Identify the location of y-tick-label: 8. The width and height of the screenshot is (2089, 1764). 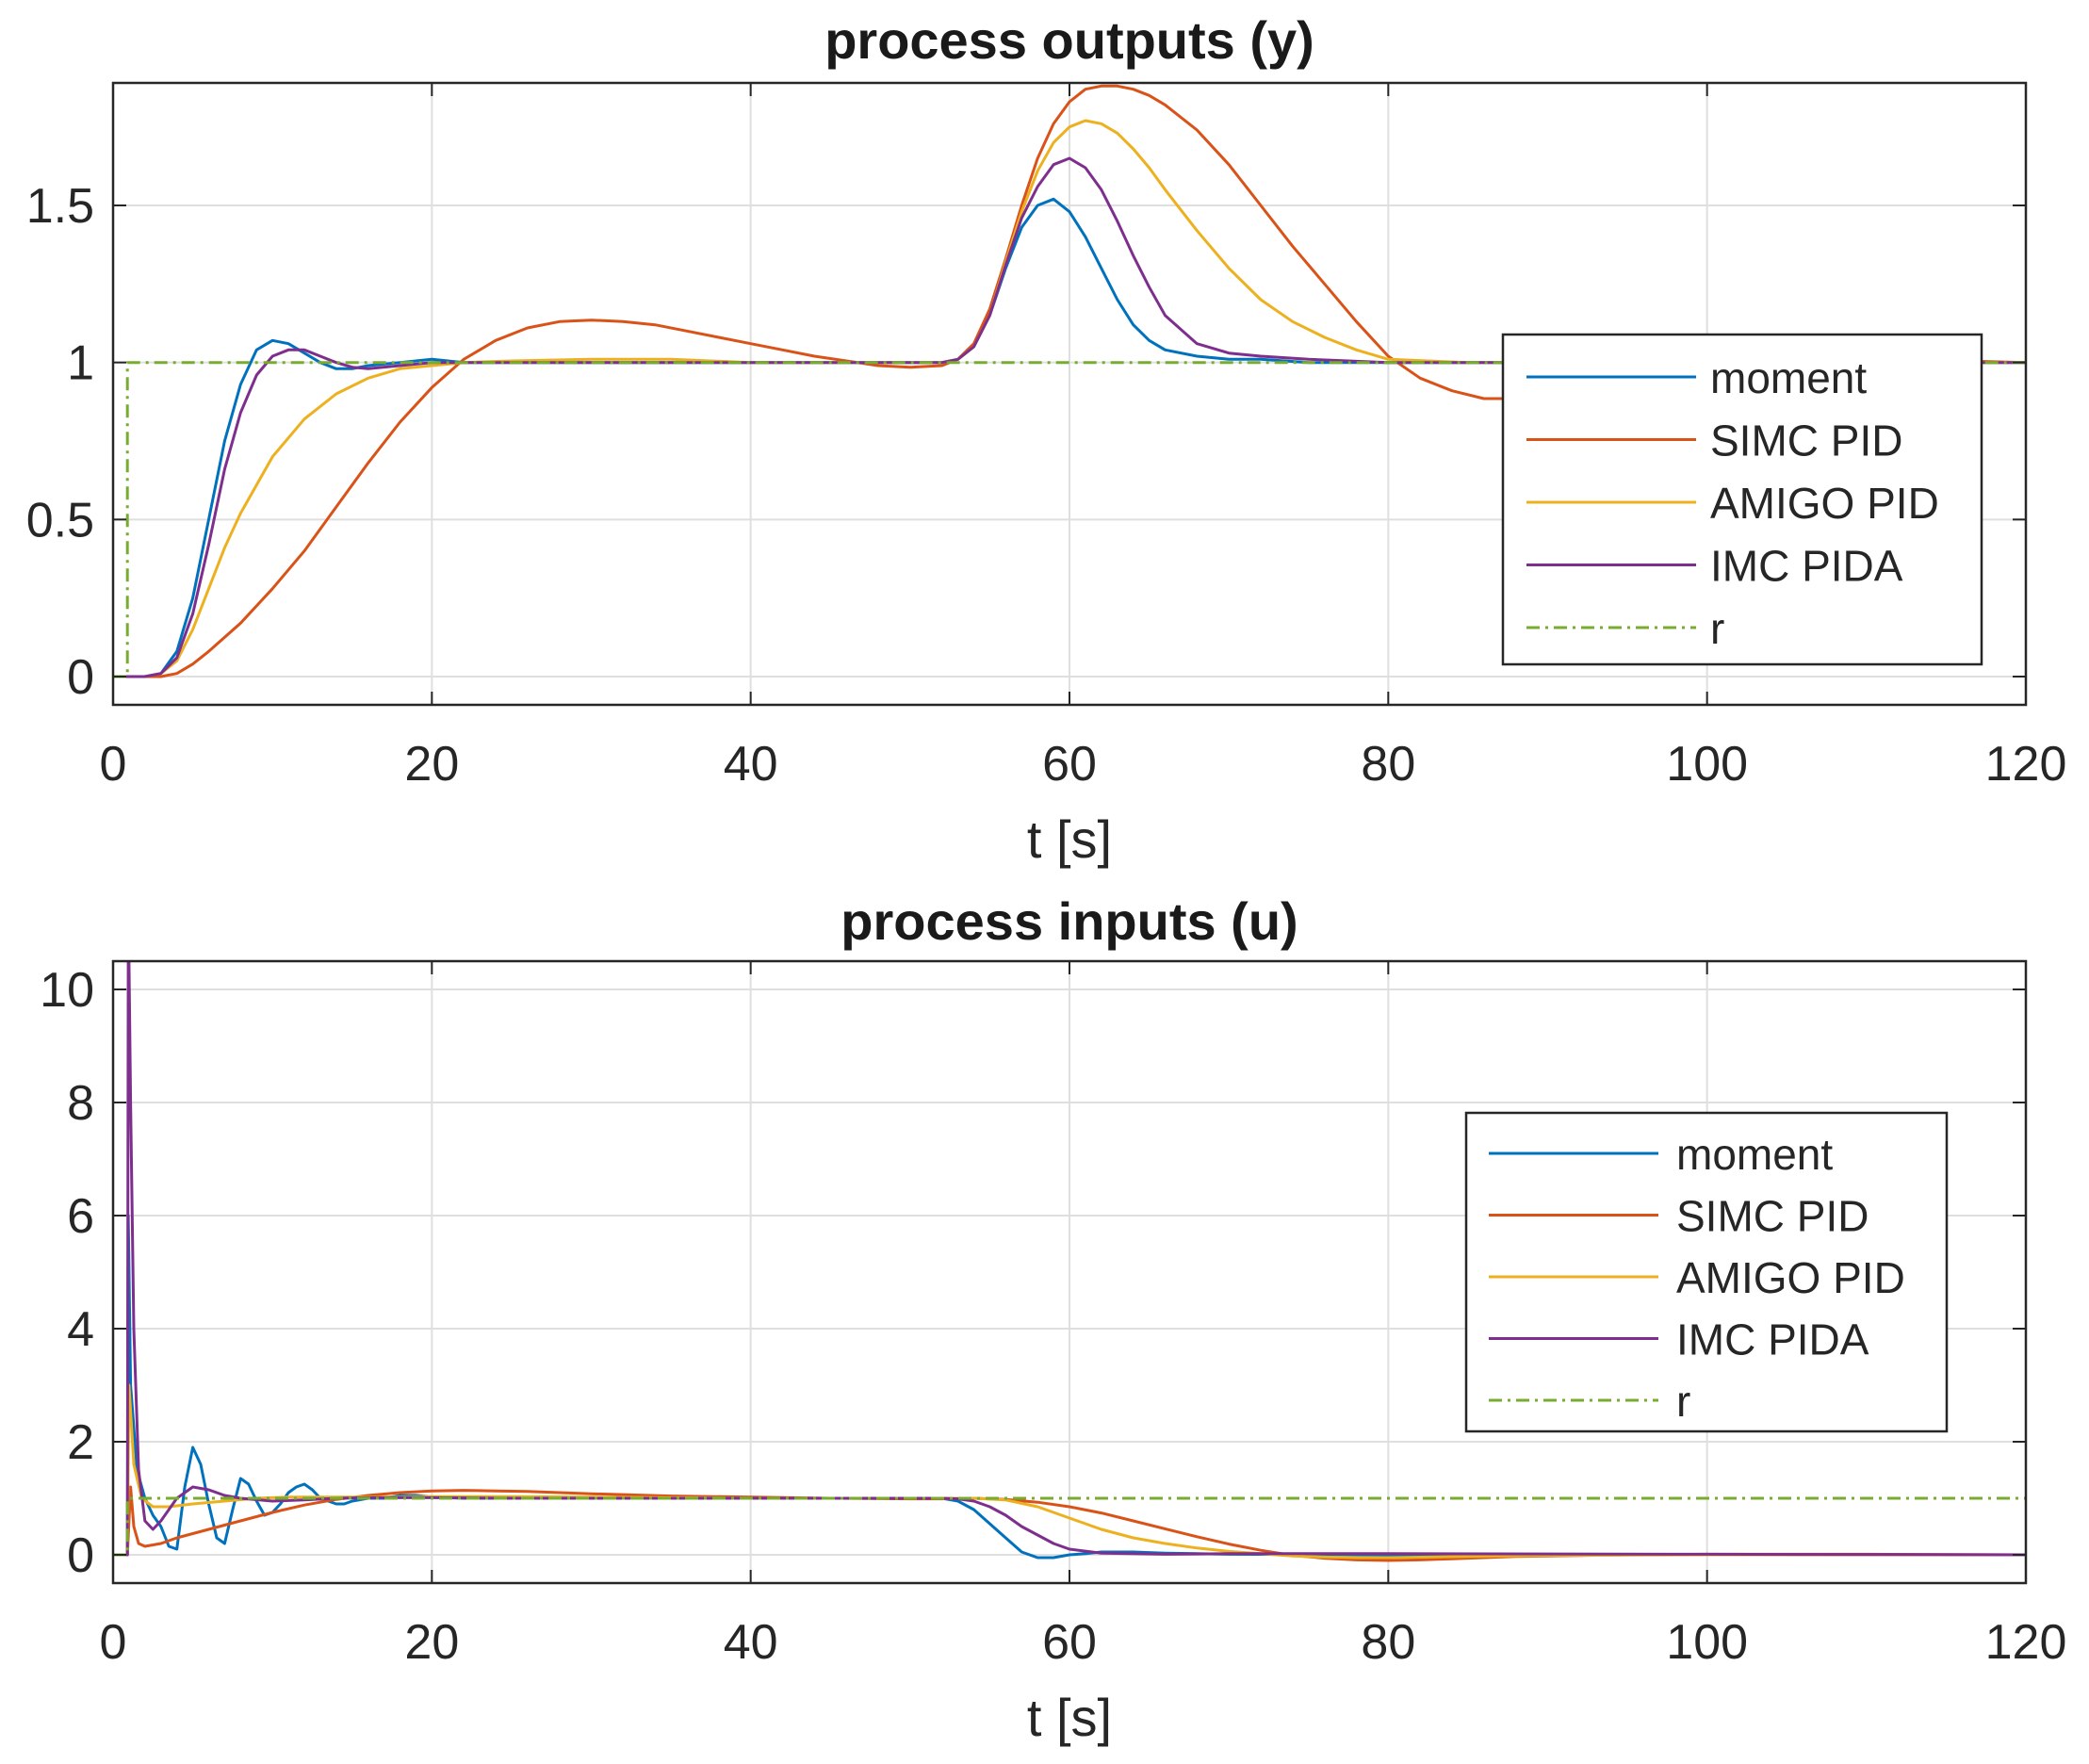
(80, 1103).